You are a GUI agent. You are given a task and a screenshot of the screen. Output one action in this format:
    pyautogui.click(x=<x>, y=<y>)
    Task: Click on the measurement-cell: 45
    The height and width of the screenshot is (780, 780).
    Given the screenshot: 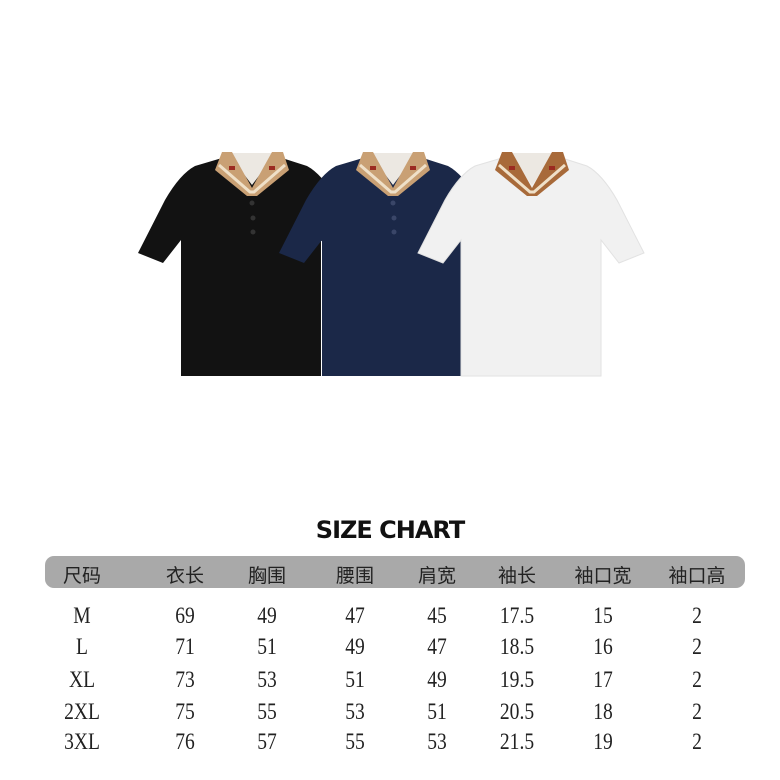 What is the action you would take?
    pyautogui.click(x=437, y=615)
    